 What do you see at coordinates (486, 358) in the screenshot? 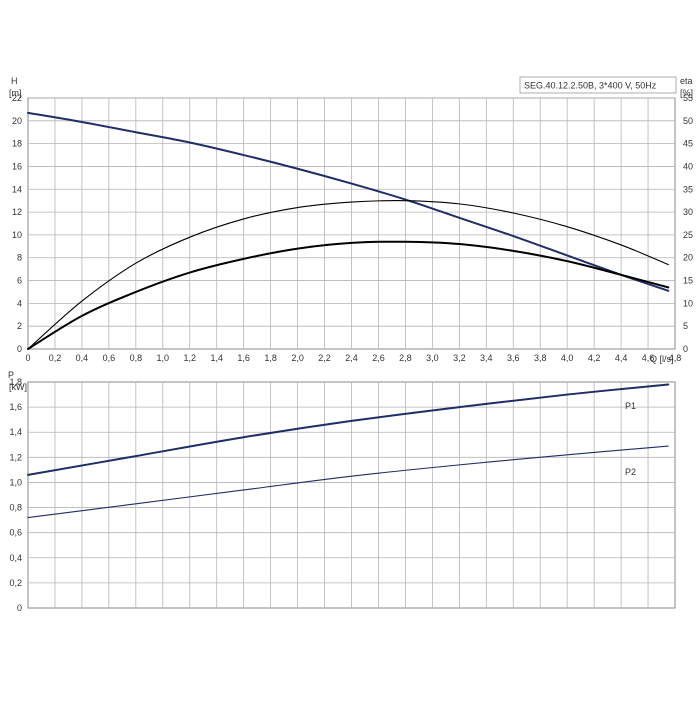
I see `x-tick-label: 3,4` at bounding box center [486, 358].